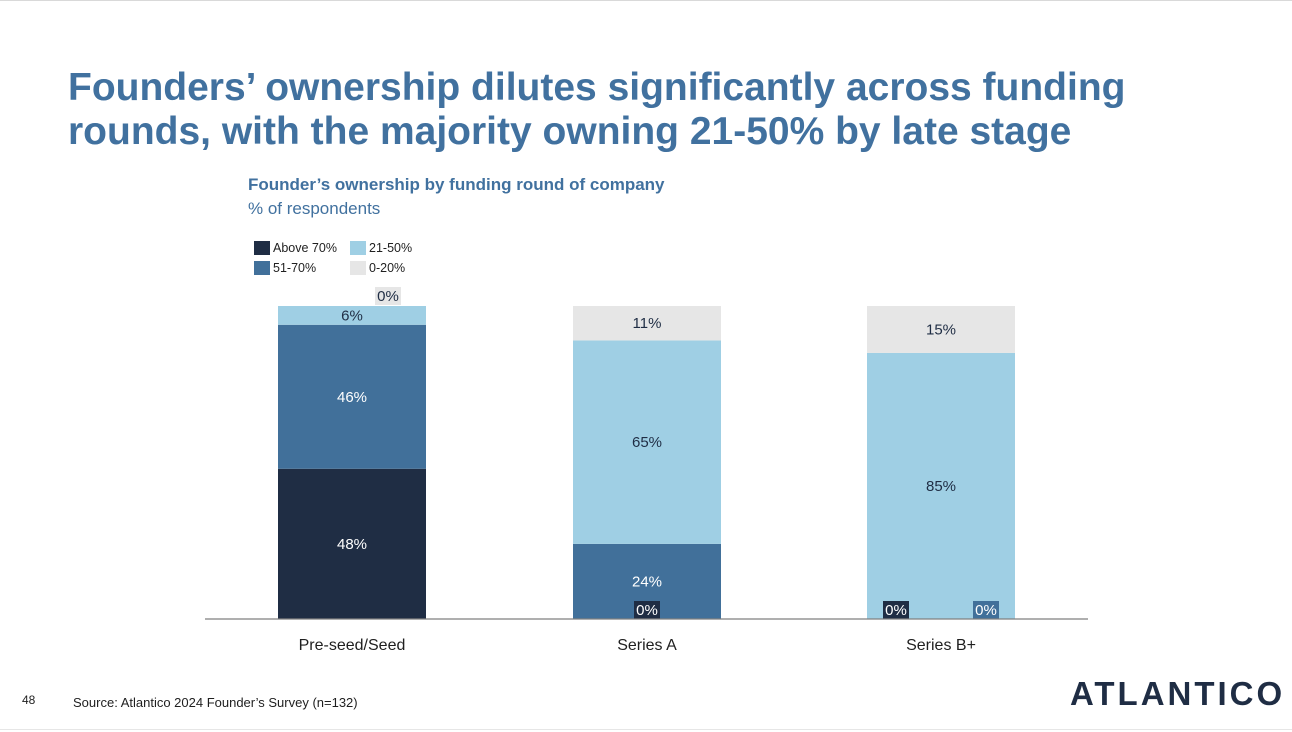 Image resolution: width=1292 pixels, height=732 pixels. What do you see at coordinates (29, 700) in the screenshot?
I see `page-number: 48` at bounding box center [29, 700].